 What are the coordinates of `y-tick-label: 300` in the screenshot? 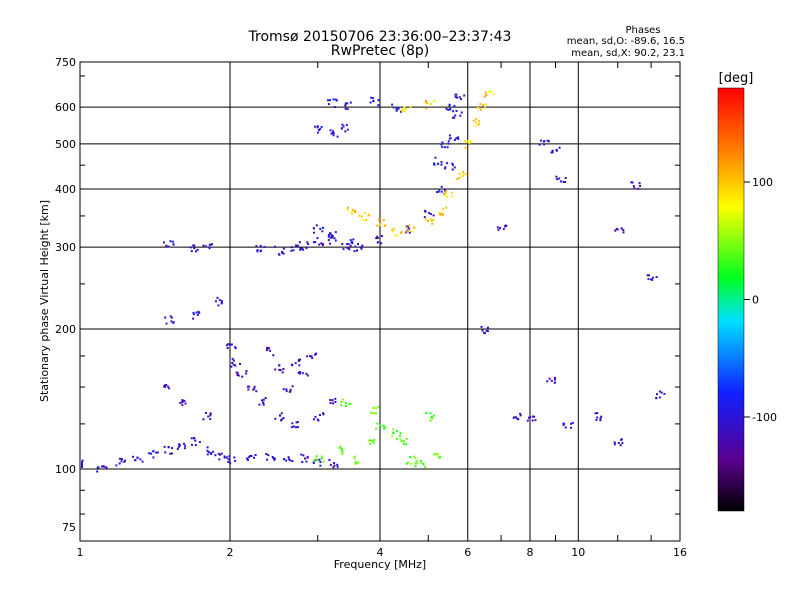 It's located at (65, 247).